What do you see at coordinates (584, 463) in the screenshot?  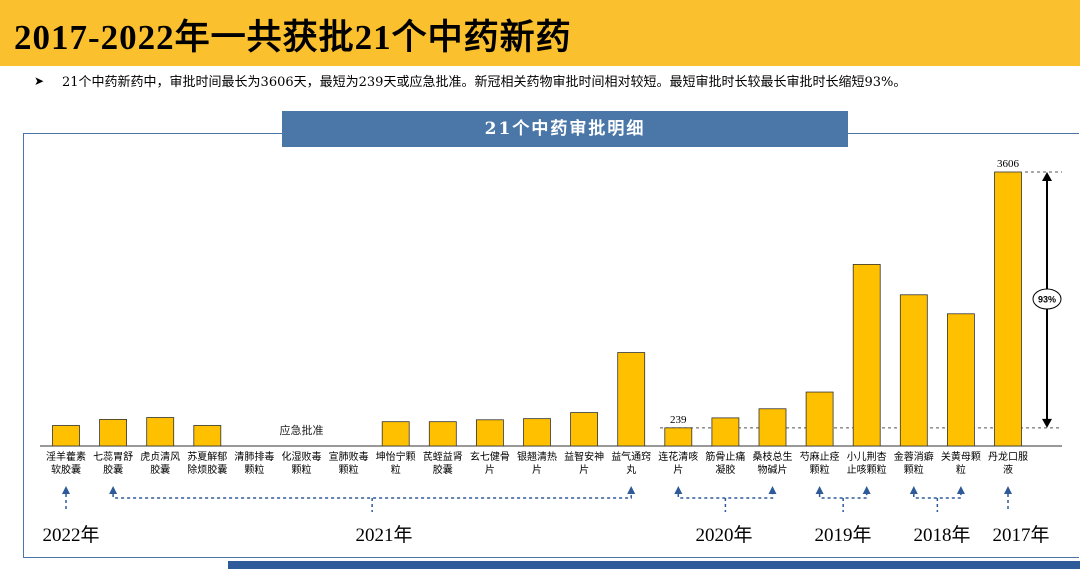 I see `category-label-11: 益智安神片` at bounding box center [584, 463].